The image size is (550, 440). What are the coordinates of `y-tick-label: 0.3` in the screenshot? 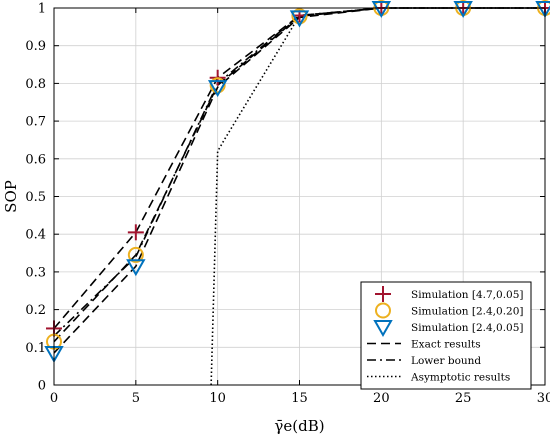 It's located at (35, 272).